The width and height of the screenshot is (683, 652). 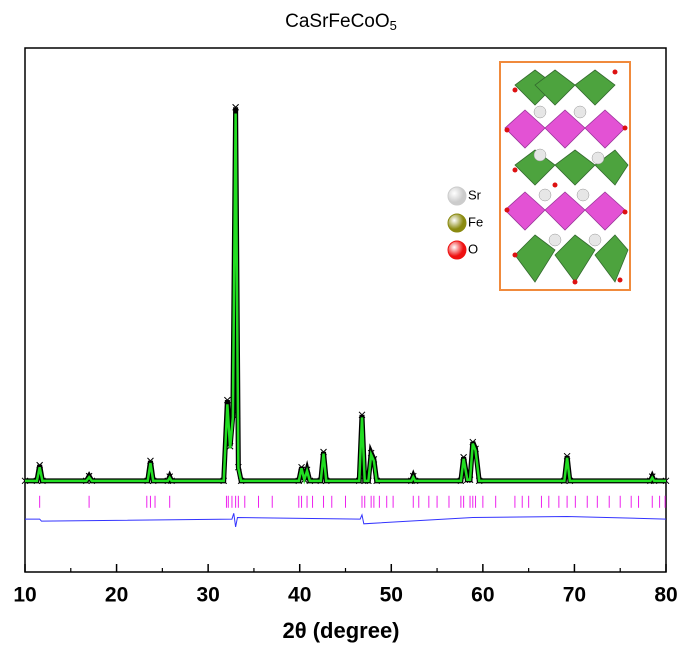 What do you see at coordinates (393, 25) in the screenshot?
I see `title-subscript: 5` at bounding box center [393, 25].